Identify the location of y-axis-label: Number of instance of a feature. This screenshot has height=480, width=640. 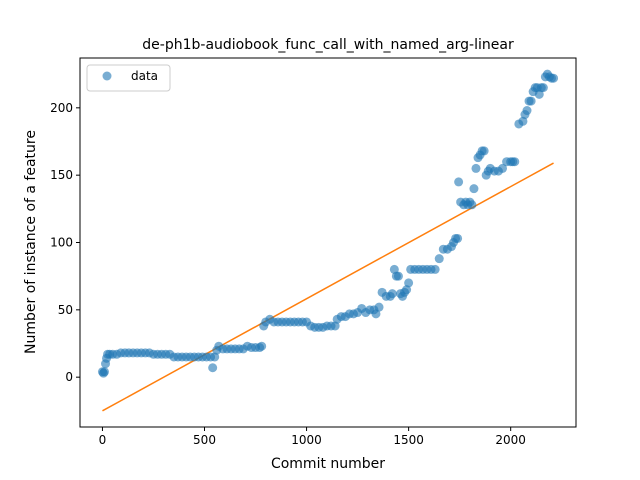
(31, 242).